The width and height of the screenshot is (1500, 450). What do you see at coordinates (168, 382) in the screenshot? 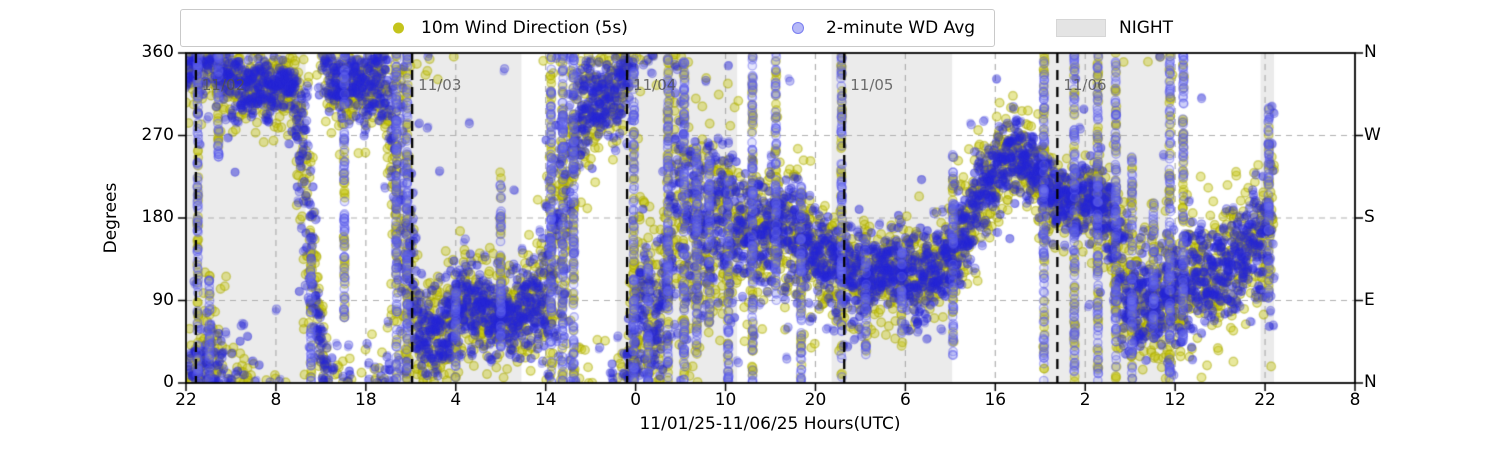
I see `y-tick-label-degrees: 0` at bounding box center [168, 382].